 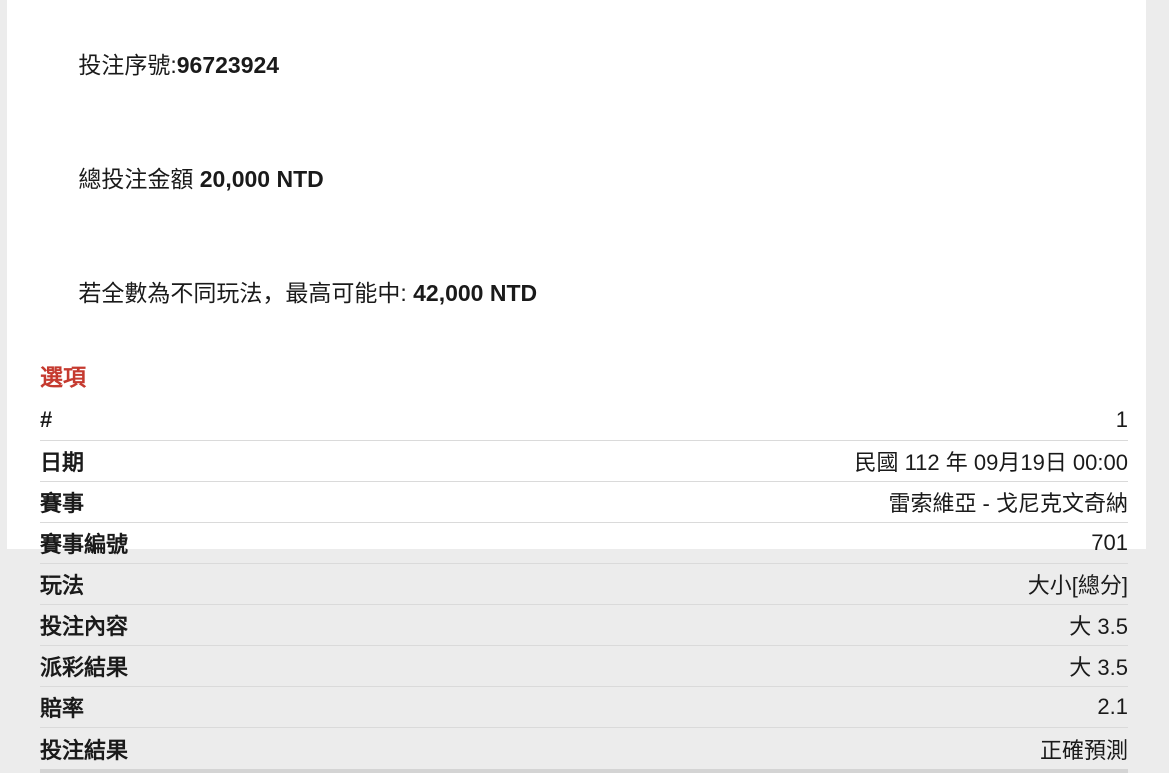 I want to click on row-value: 大小[總分], so click(x=1077, y=585).